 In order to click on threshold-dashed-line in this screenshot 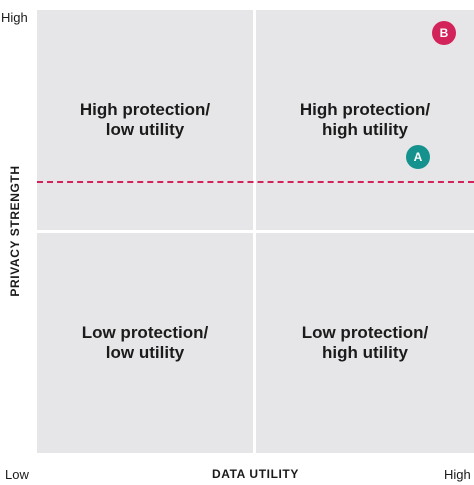, I will do `click(255, 182)`.